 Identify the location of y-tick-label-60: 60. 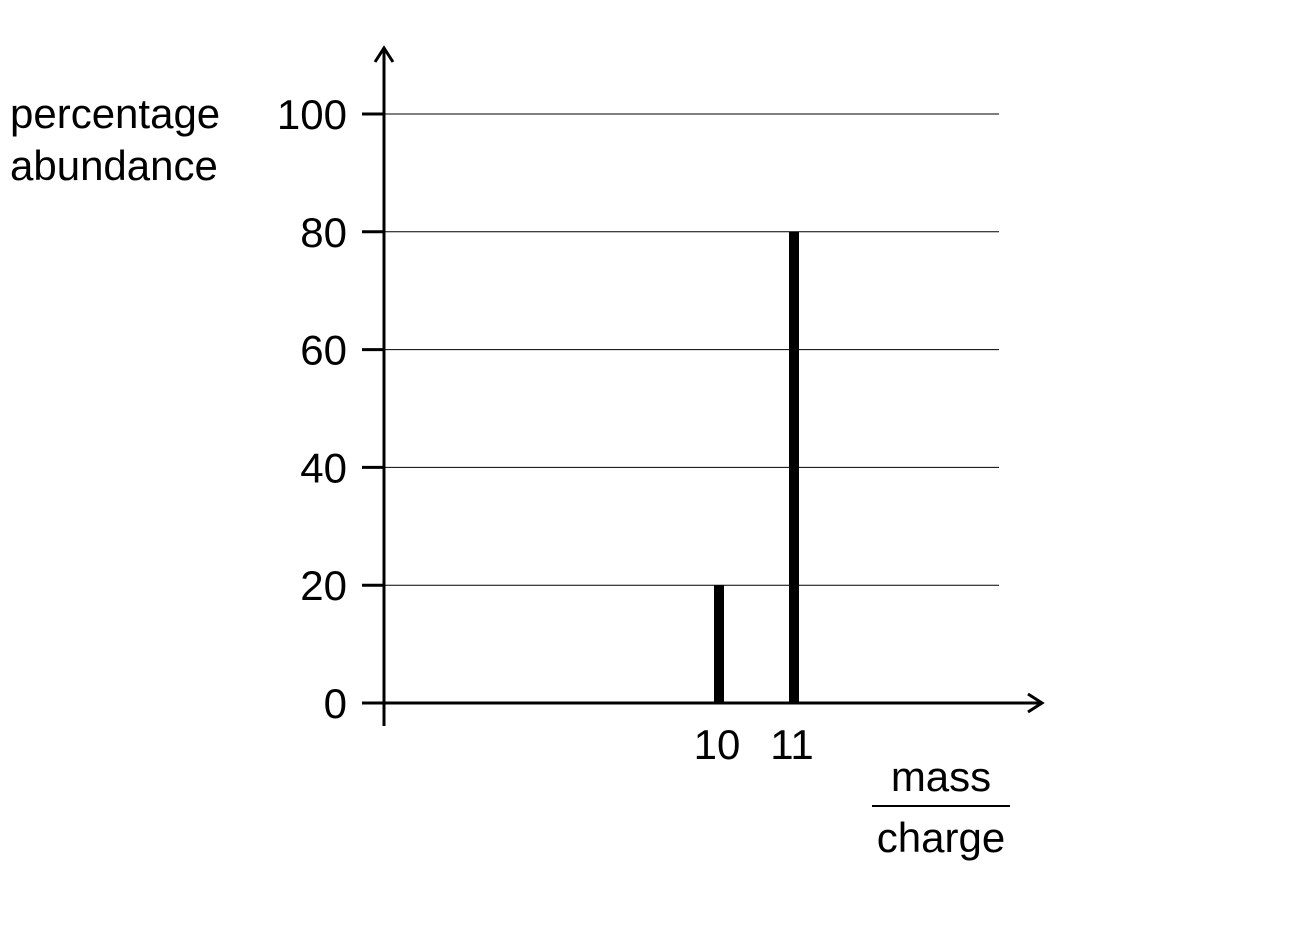
(323, 350).